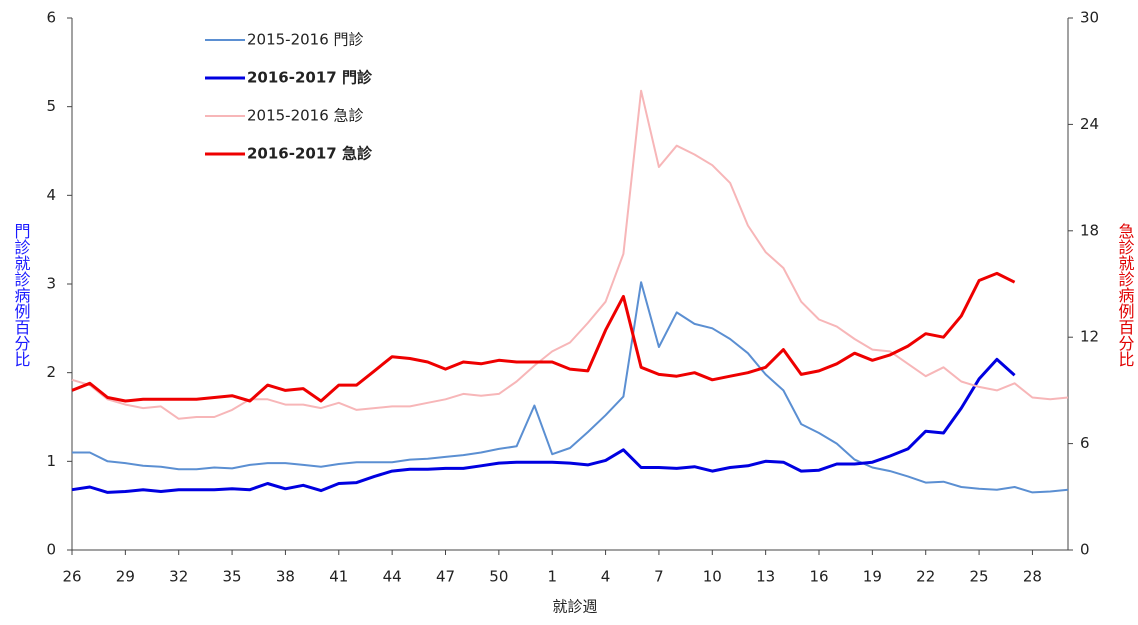  I want to click on x-tick-label: 28, so click(1032, 577).